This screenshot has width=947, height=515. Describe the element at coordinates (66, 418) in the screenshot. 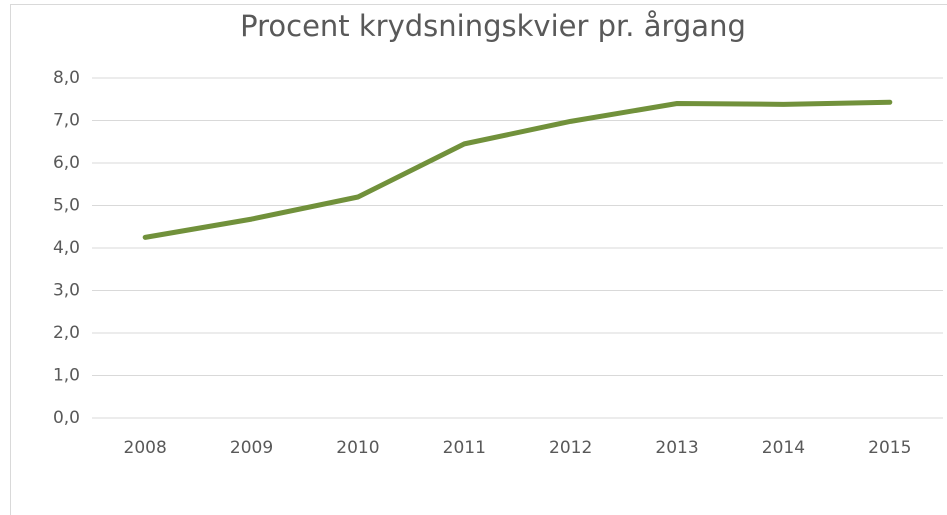

I see `y-tick-label: 0,0` at that location.